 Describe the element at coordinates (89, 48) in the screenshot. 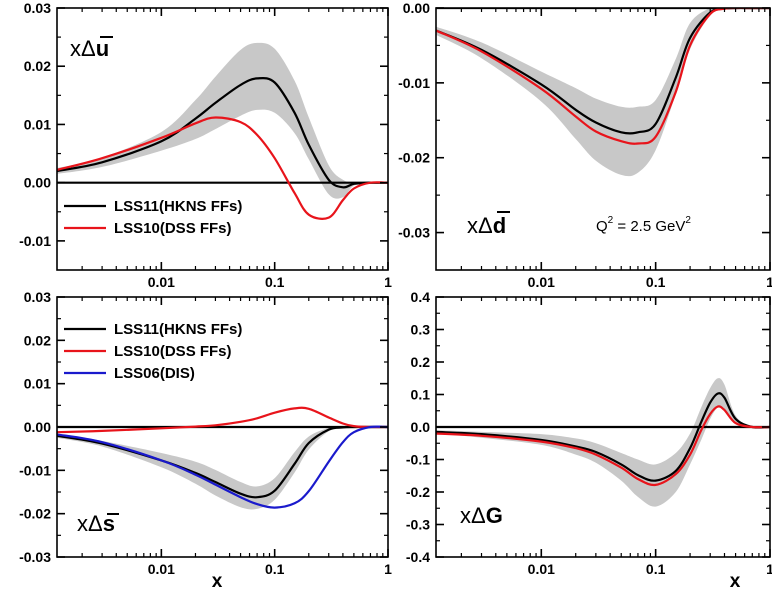

I see `label-x-delta-ubar: xΔu` at that location.